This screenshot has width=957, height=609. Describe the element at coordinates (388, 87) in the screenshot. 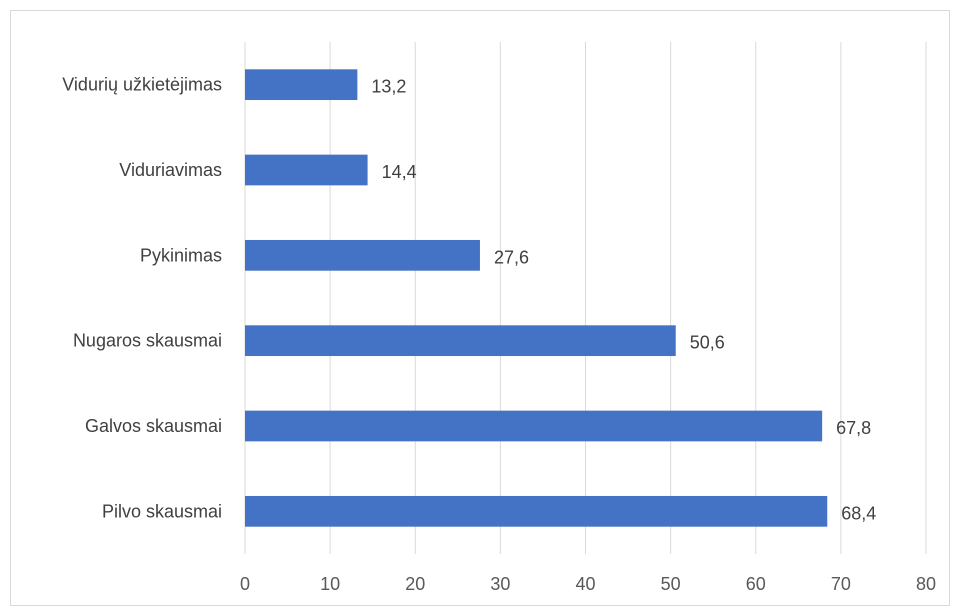

I see `data-label: 13,2` at that location.